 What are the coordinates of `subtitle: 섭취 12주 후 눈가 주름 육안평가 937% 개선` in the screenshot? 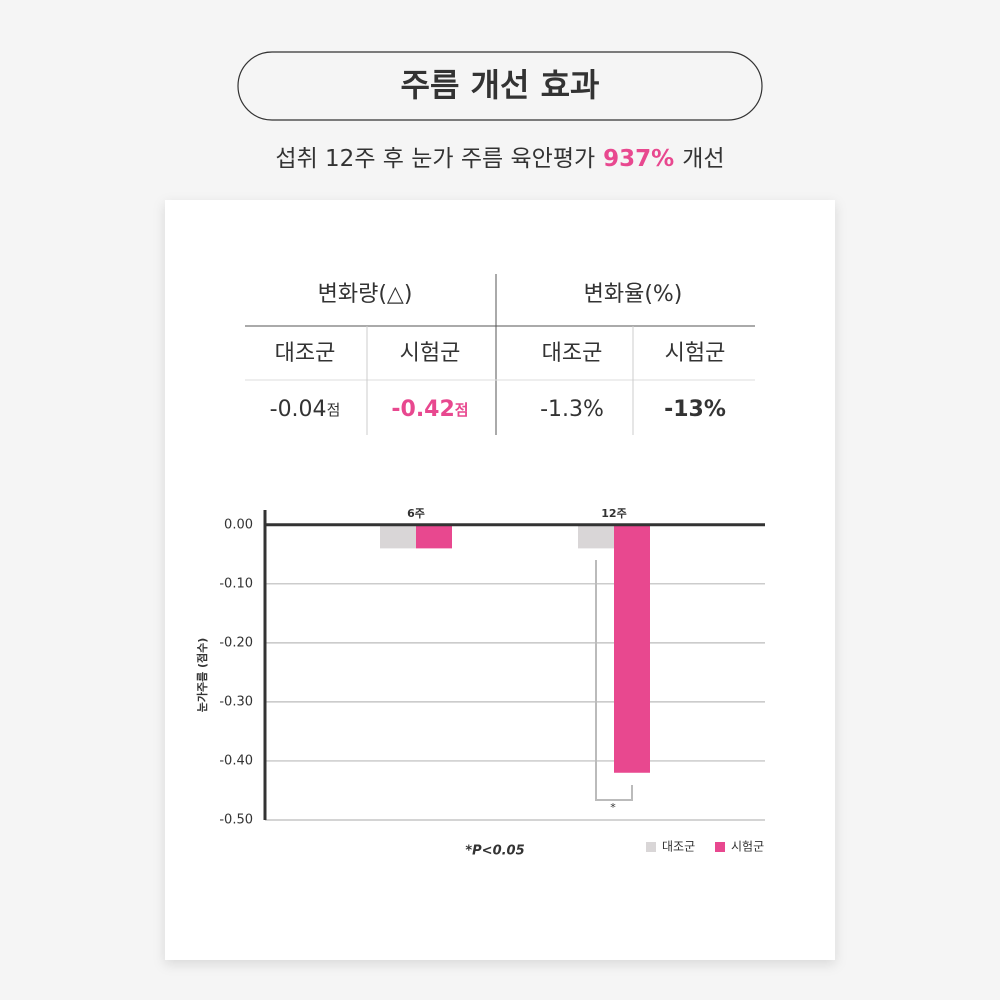 It's located at (499, 159).